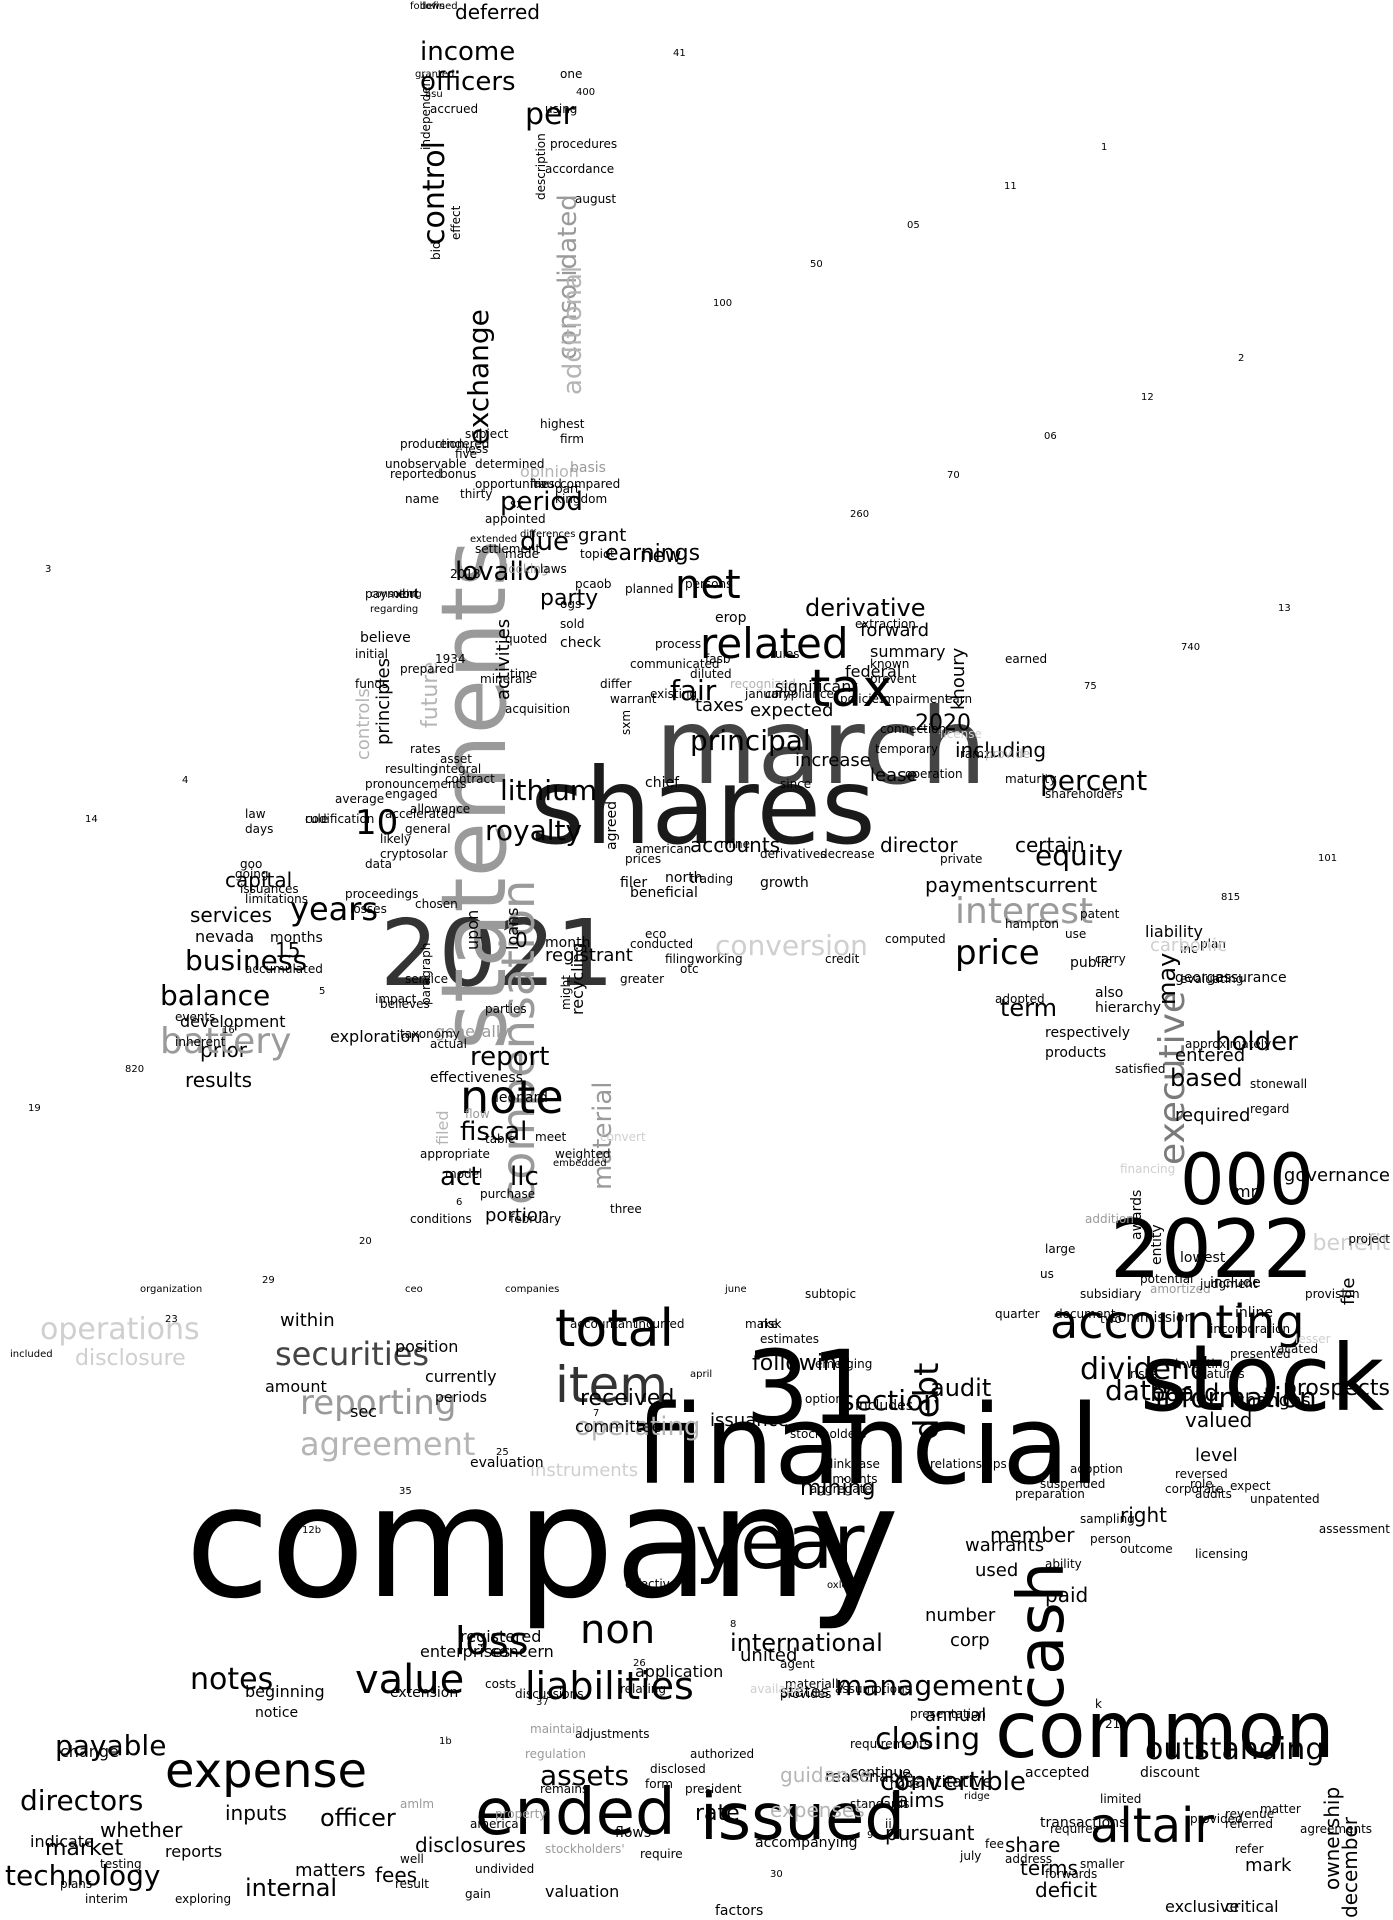  I want to click on word-expense: expense, so click(266, 1771).